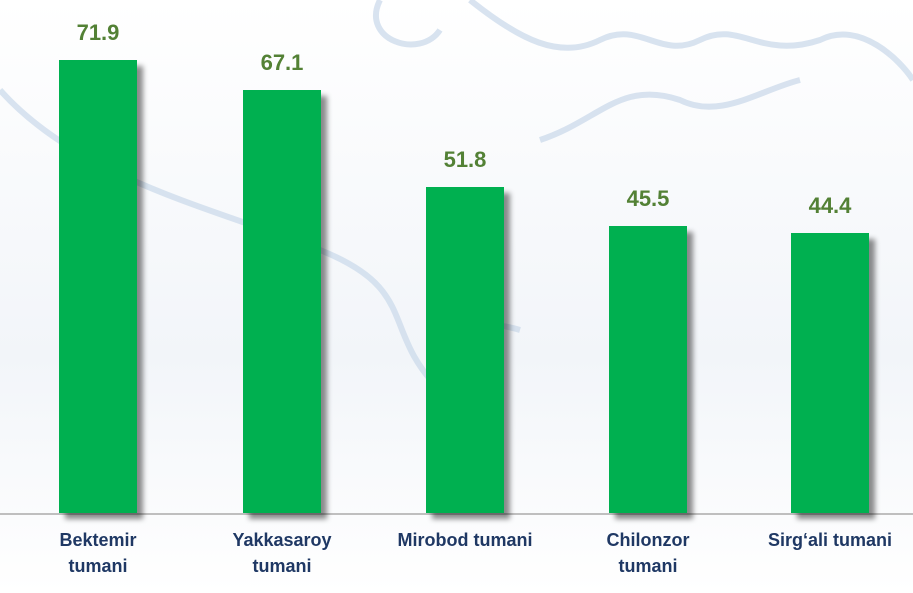 Image resolution: width=913 pixels, height=593 pixels. Describe the element at coordinates (830, 540) in the screenshot. I see `x-tick-label: Sirg‘ali tumani` at that location.